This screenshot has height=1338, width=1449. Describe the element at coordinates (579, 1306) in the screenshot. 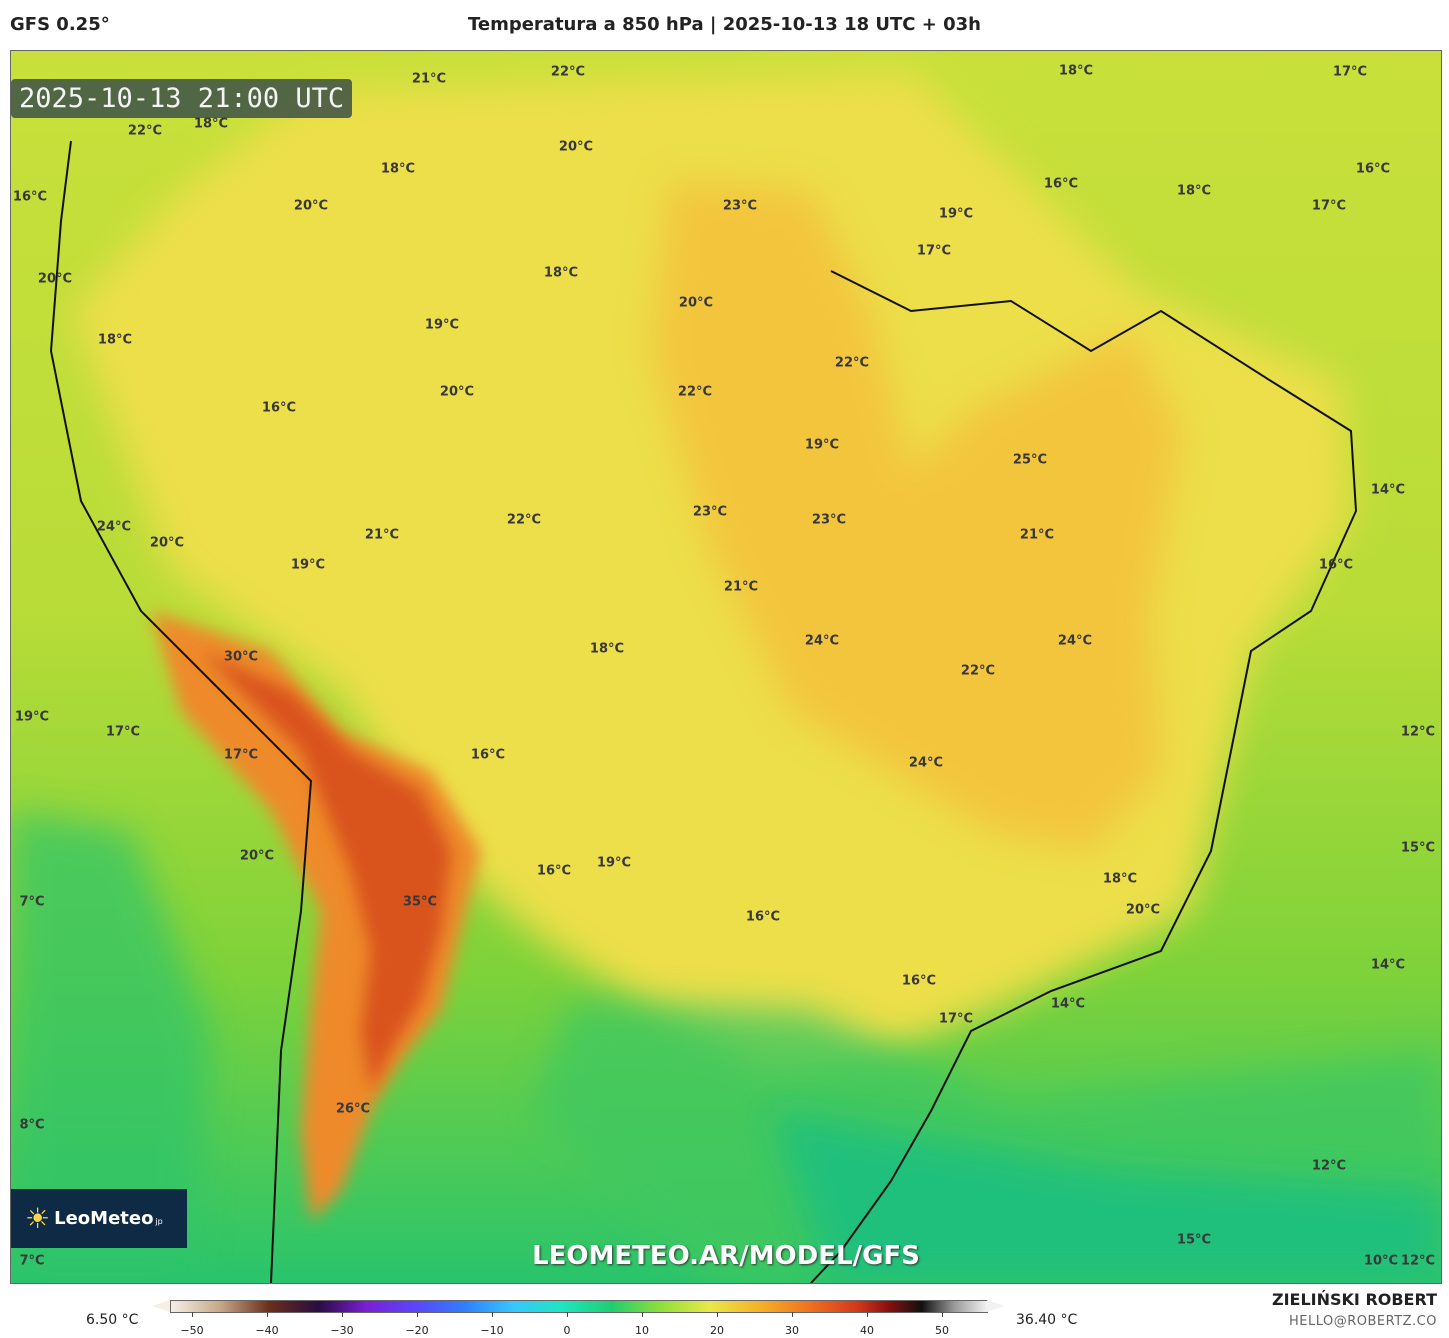

I see `colorbar` at that location.